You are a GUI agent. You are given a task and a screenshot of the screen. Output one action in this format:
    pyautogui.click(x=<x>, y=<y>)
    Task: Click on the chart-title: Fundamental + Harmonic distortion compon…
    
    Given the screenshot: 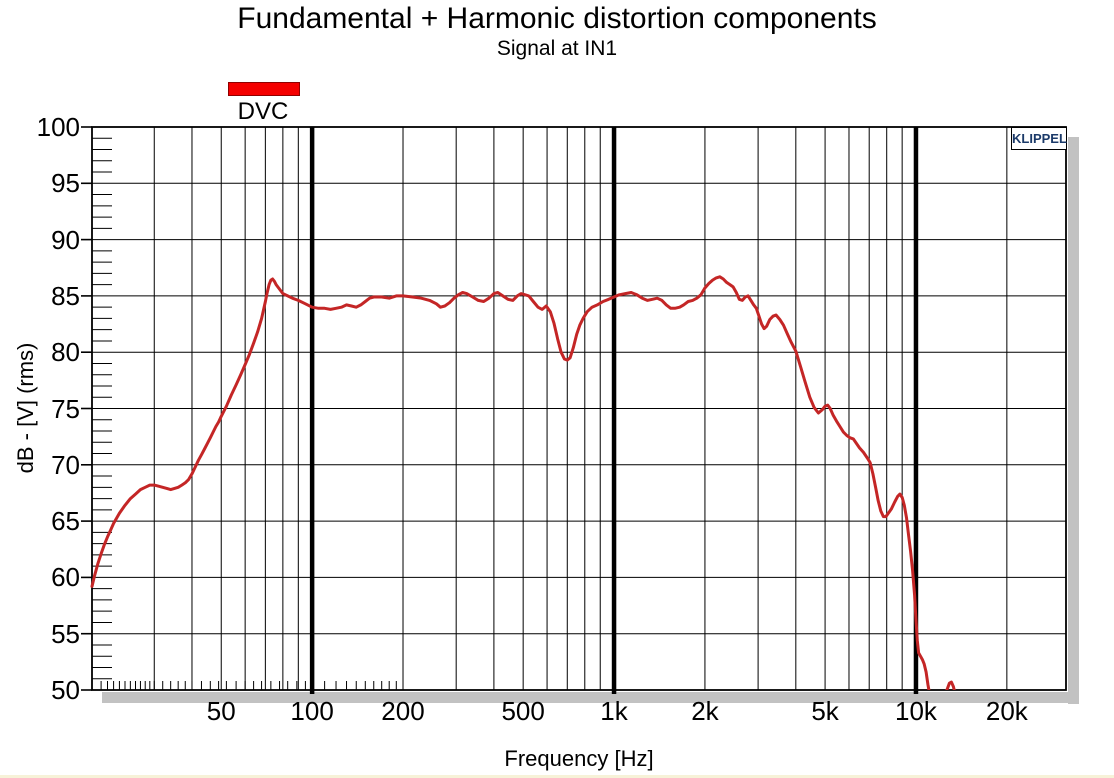 What is the action you would take?
    pyautogui.click(x=557, y=18)
    